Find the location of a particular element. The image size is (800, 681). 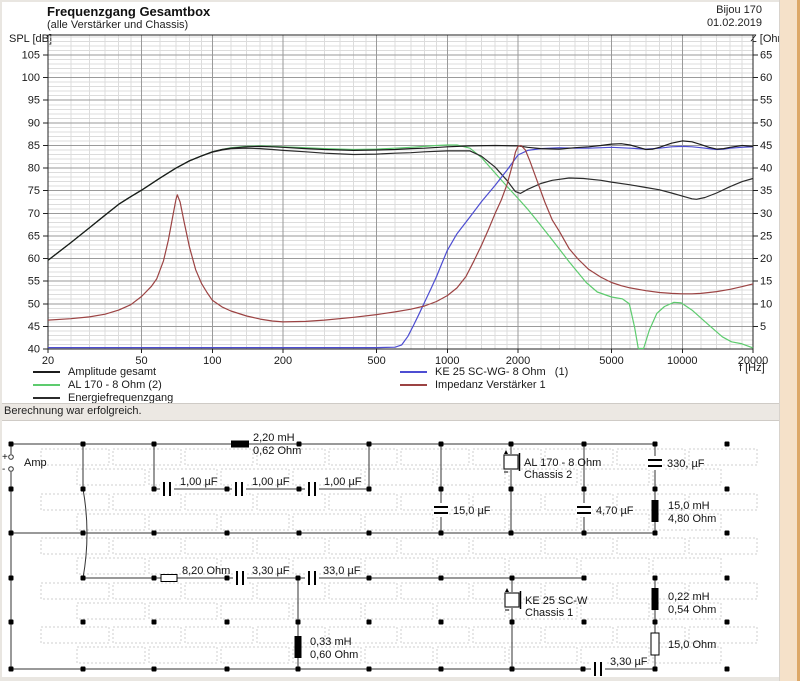

inductor-15-0-mh: 15,0 mH4,80 Ohm is located at coordinates (684, 512).